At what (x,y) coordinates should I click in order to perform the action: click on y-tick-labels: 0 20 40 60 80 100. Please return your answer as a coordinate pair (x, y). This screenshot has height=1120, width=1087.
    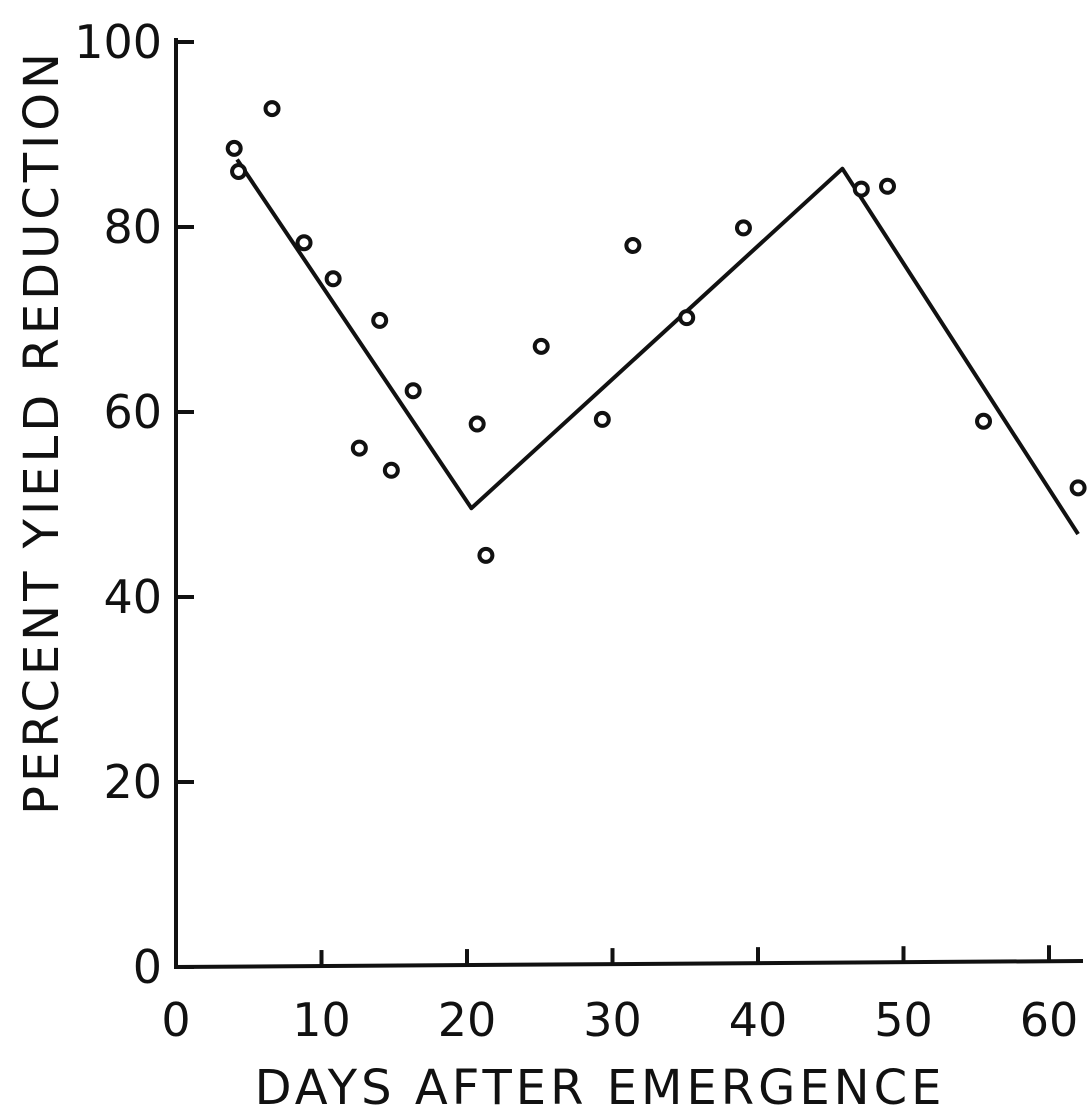
    Looking at the image, I should click on (118, 504).